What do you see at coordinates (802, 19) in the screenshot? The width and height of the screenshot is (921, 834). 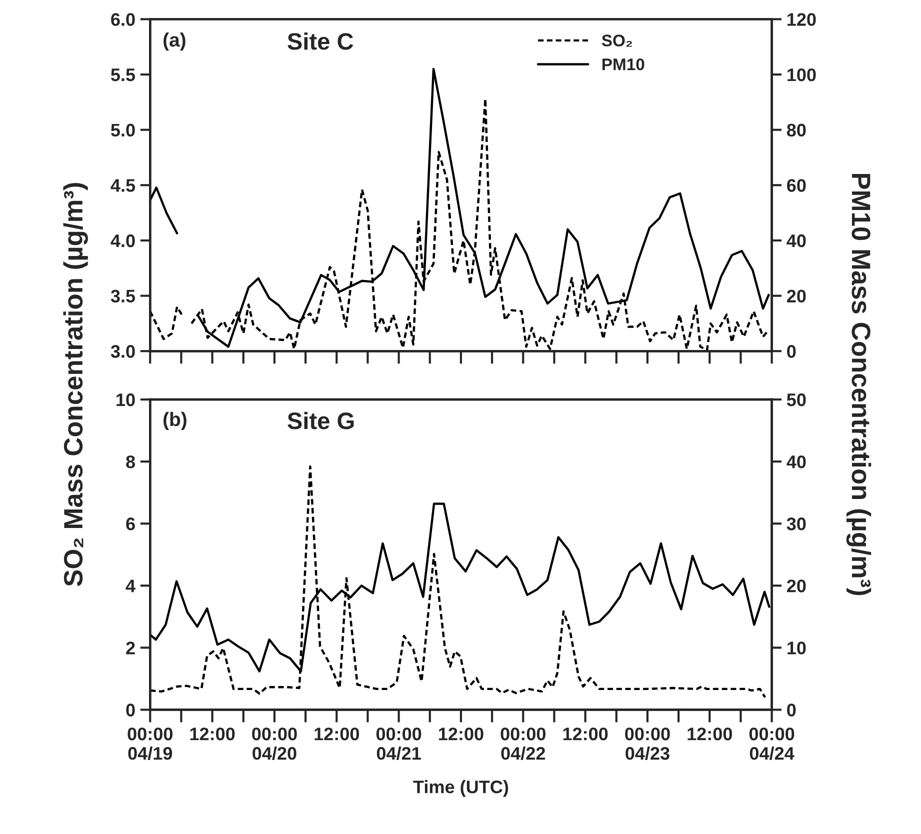 I see `y2-tick-label: 120` at bounding box center [802, 19].